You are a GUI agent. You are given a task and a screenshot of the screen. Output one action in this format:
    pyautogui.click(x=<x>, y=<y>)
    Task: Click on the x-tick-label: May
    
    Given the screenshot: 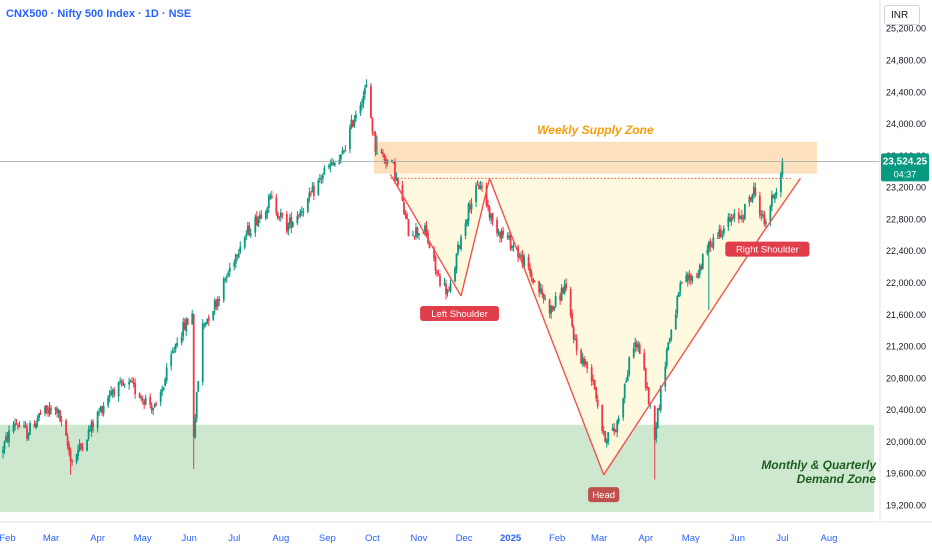 What is the action you would take?
    pyautogui.click(x=143, y=538)
    